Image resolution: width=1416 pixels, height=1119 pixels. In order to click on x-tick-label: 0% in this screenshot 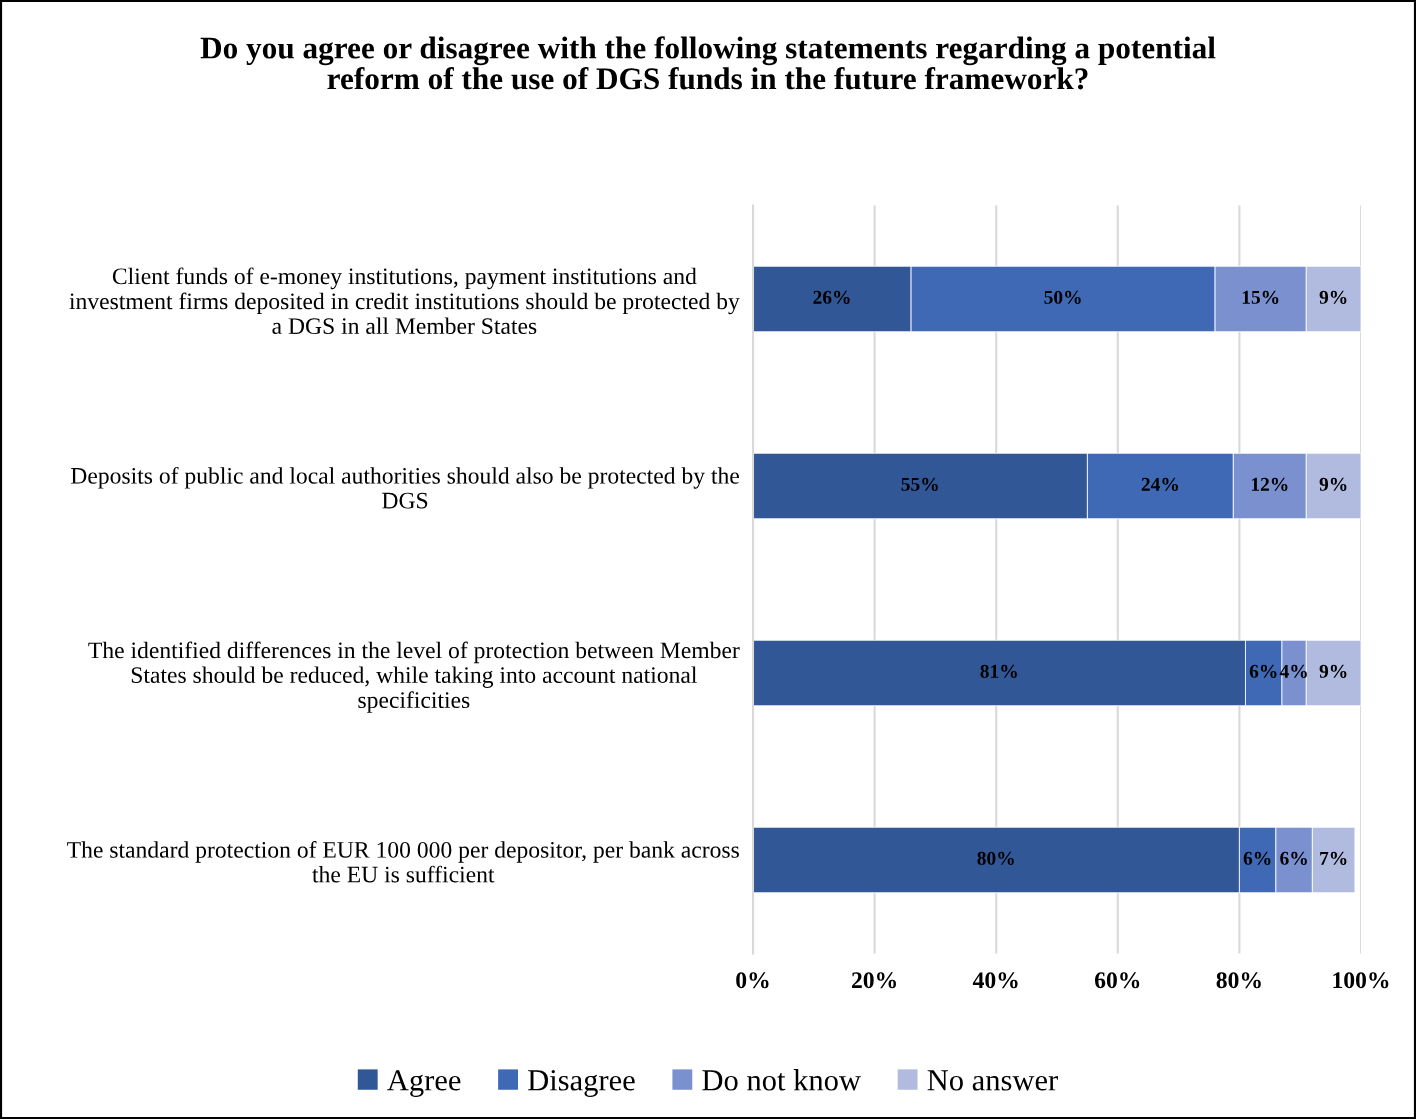, I will do `click(752, 980)`.